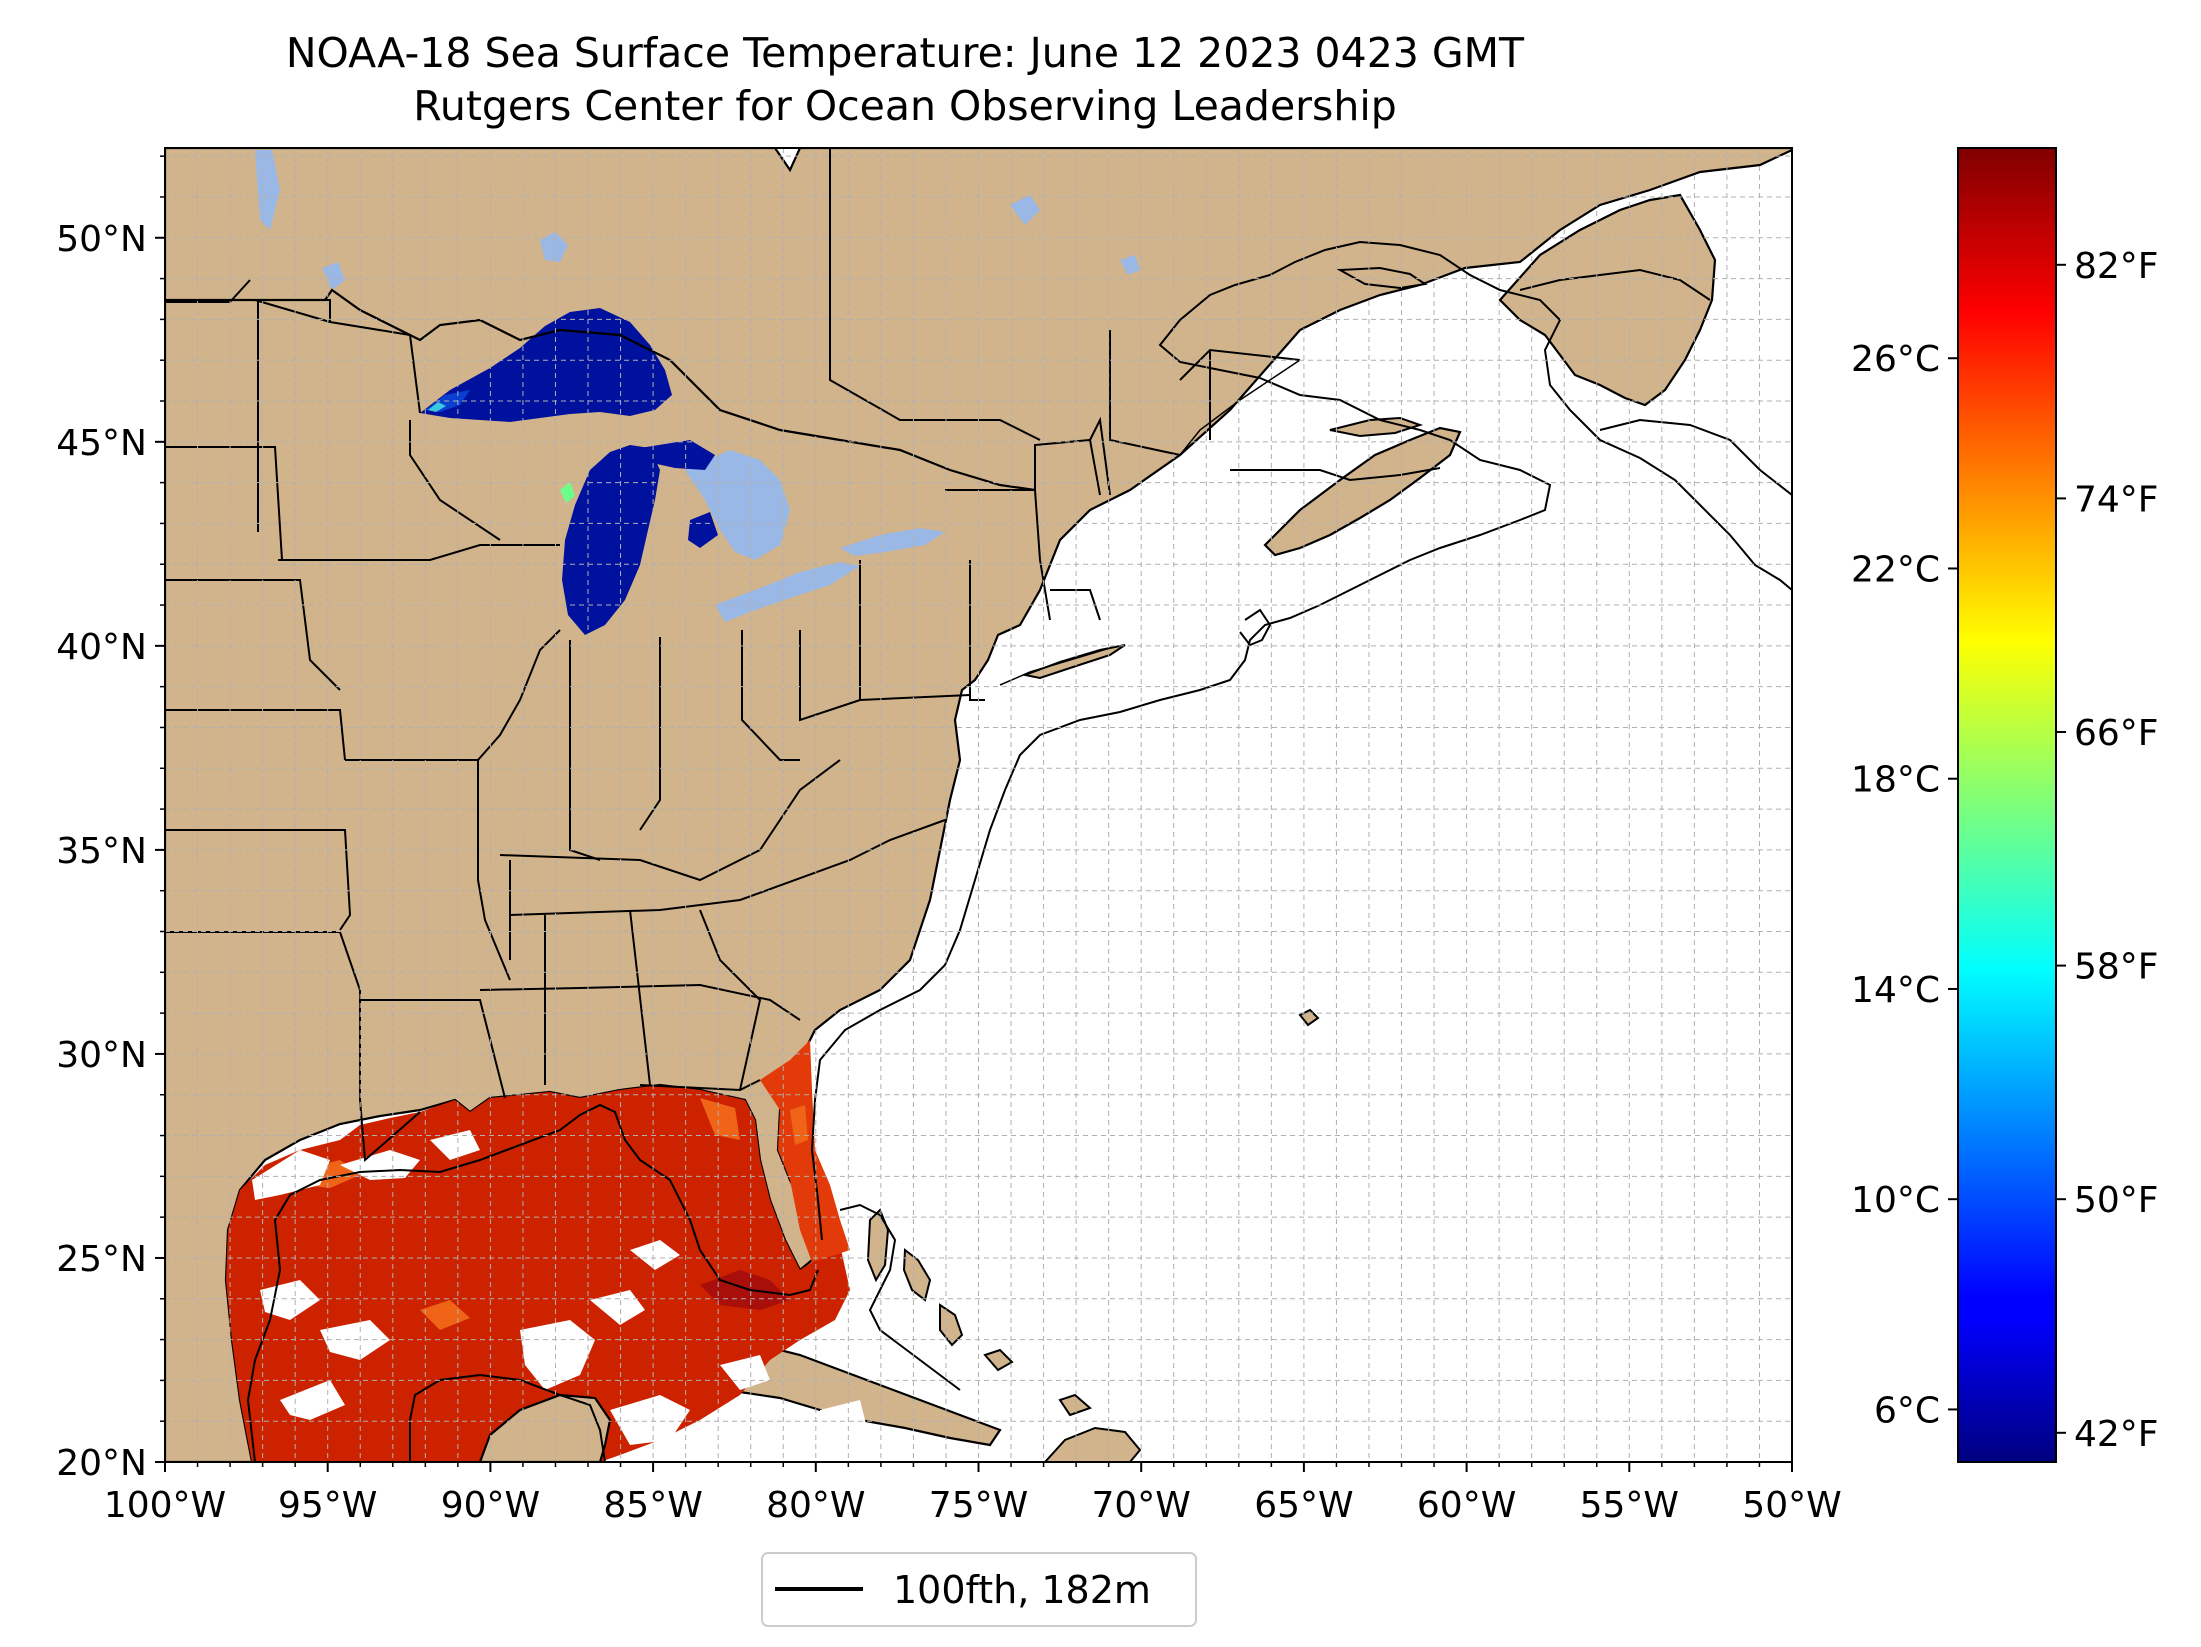 This screenshot has height=1647, width=2201. What do you see at coordinates (1150, 522) in the screenshot?
I see `coastline-detail` at bounding box center [1150, 522].